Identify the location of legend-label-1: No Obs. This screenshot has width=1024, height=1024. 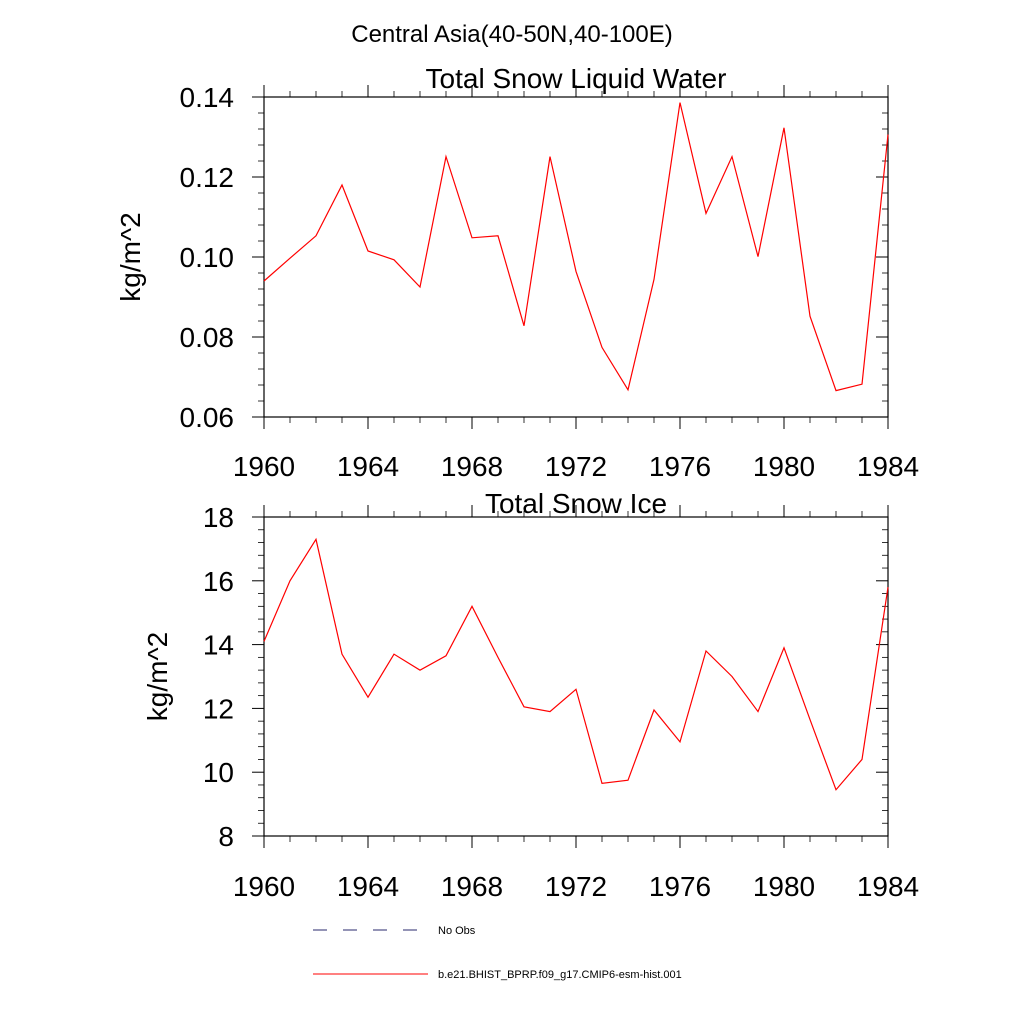
(457, 931).